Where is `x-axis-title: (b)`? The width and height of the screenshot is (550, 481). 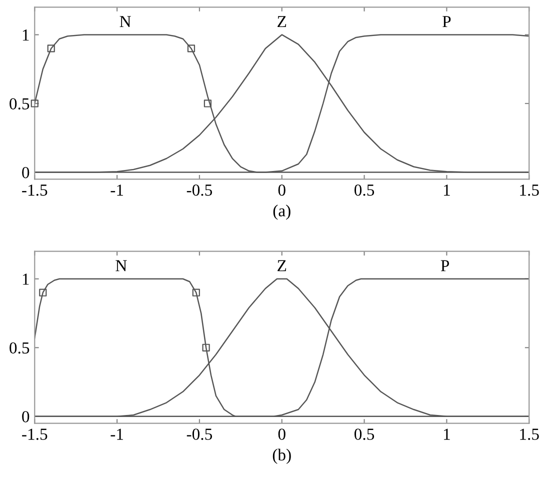
x-axis-title: (b) is located at coordinates (281, 456).